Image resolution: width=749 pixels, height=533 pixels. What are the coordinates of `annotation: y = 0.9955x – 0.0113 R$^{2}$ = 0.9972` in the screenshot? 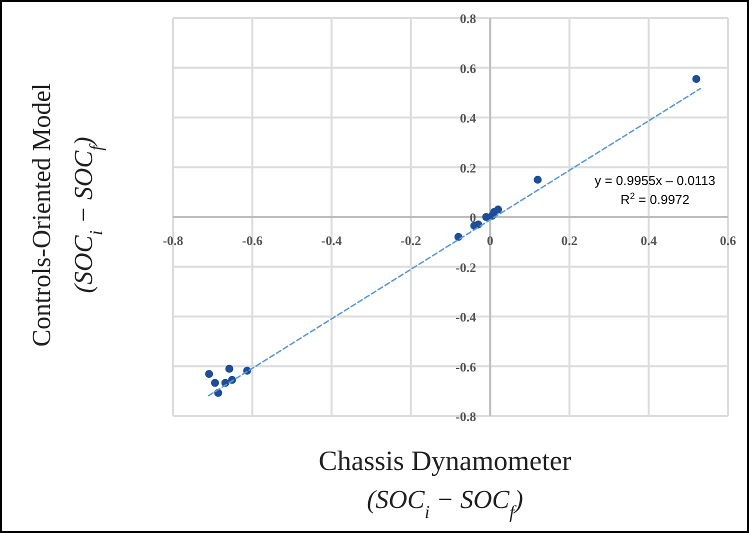 It's located at (655, 190).